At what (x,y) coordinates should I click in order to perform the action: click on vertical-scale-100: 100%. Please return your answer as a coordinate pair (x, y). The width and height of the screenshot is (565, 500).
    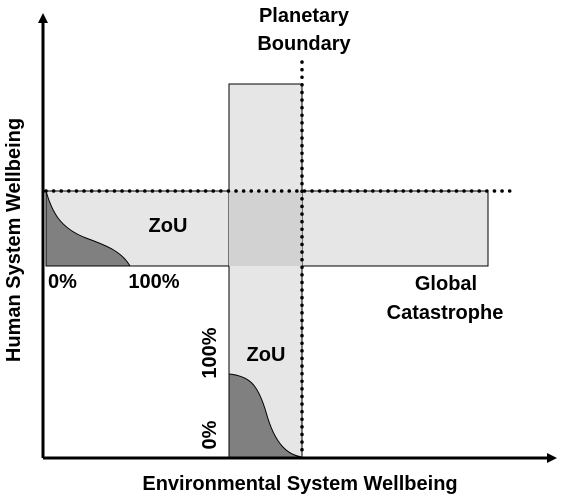
    Looking at the image, I should click on (210, 352).